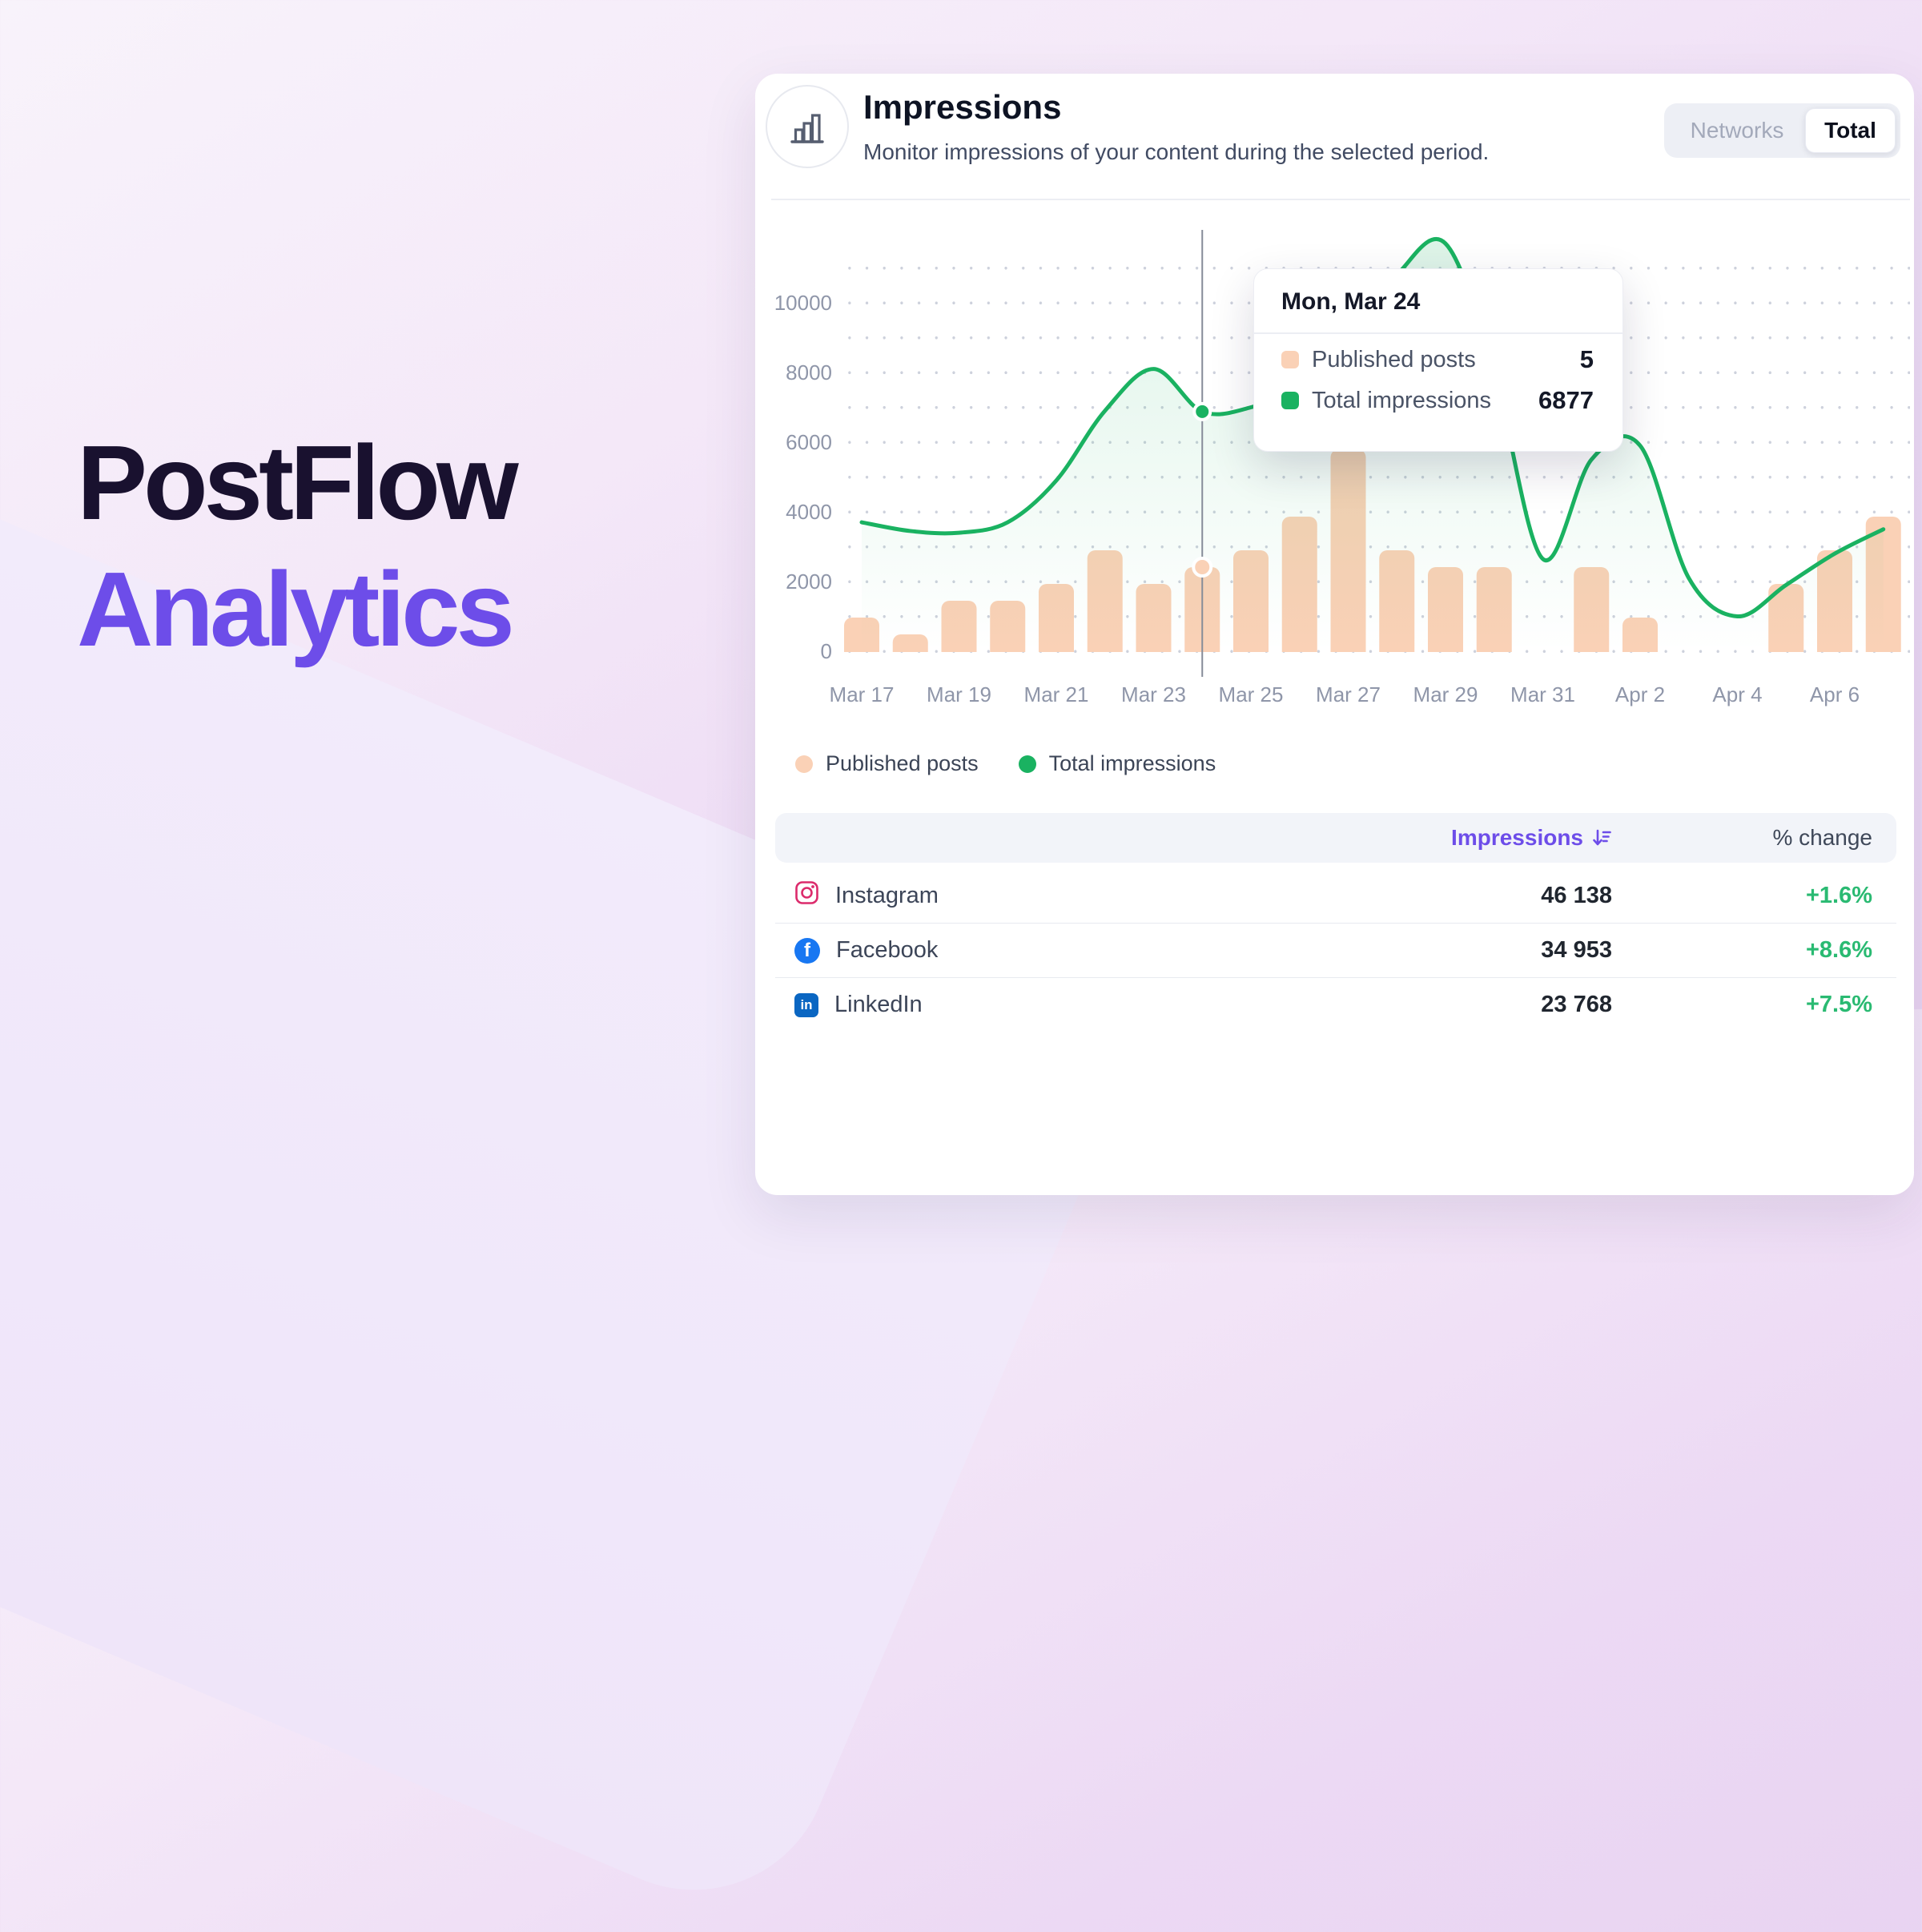  What do you see at coordinates (826, 651) in the screenshot?
I see `y-tick-label: 0` at bounding box center [826, 651].